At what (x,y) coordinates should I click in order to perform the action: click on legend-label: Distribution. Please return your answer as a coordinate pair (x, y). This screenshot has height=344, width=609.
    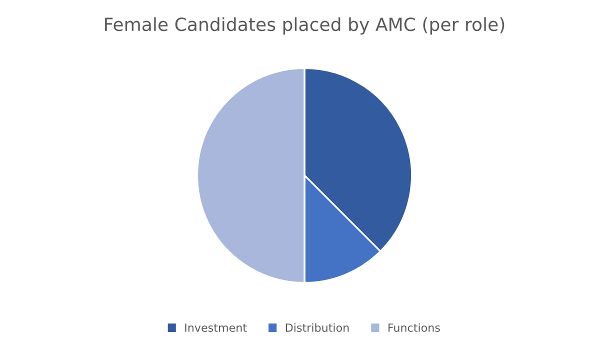
    Looking at the image, I should click on (317, 327).